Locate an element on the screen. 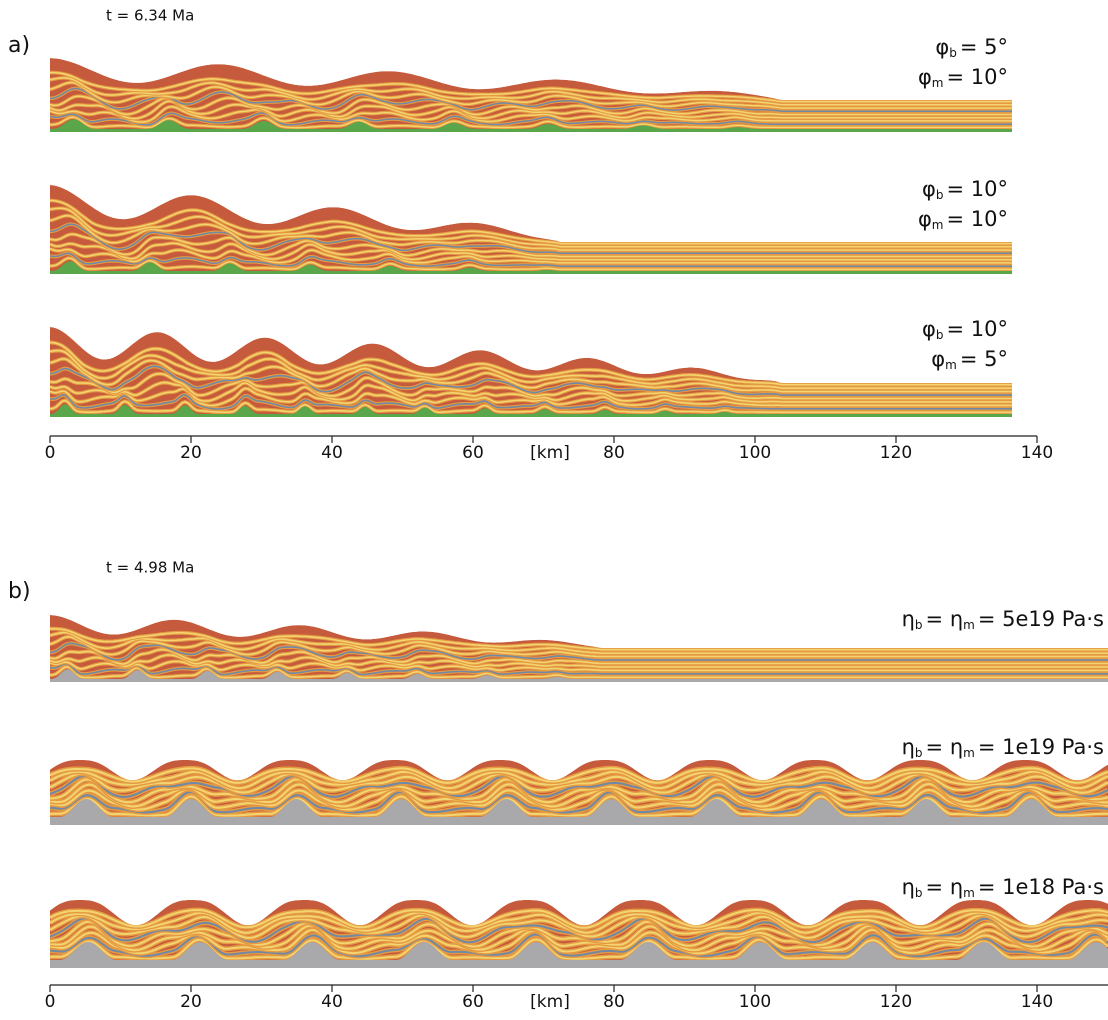  param-label: φb = 5° is located at coordinates (971, 47).